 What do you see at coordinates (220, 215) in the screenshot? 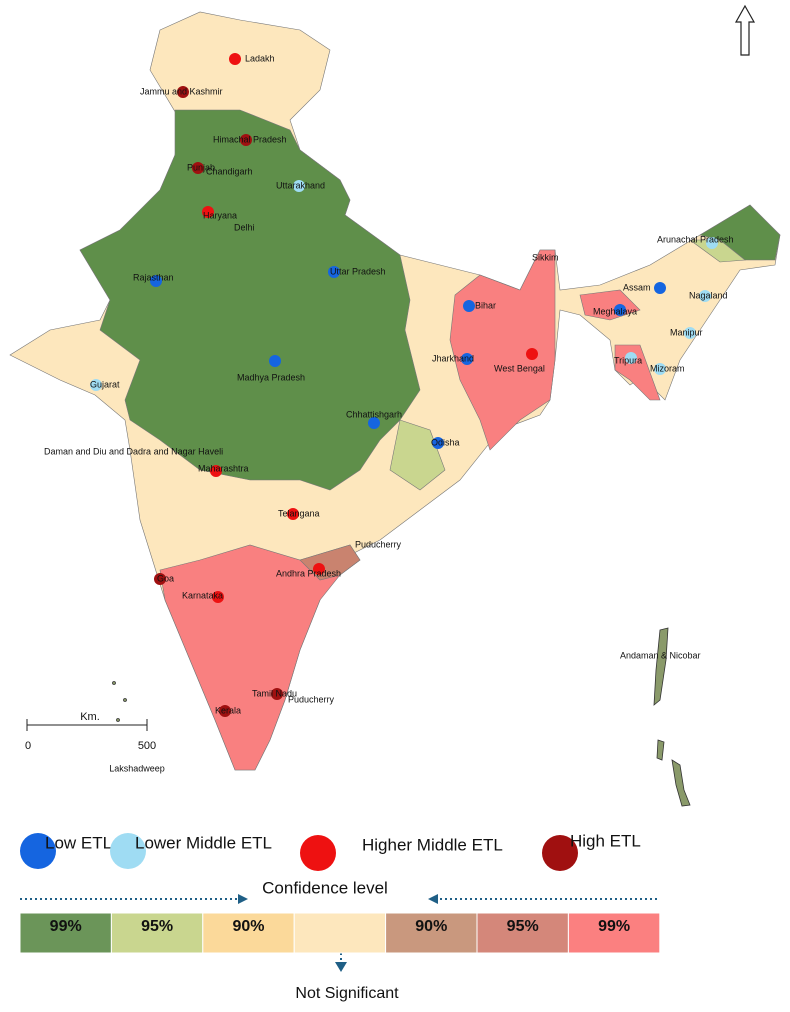
I see `place-label: Haryana` at bounding box center [220, 215].